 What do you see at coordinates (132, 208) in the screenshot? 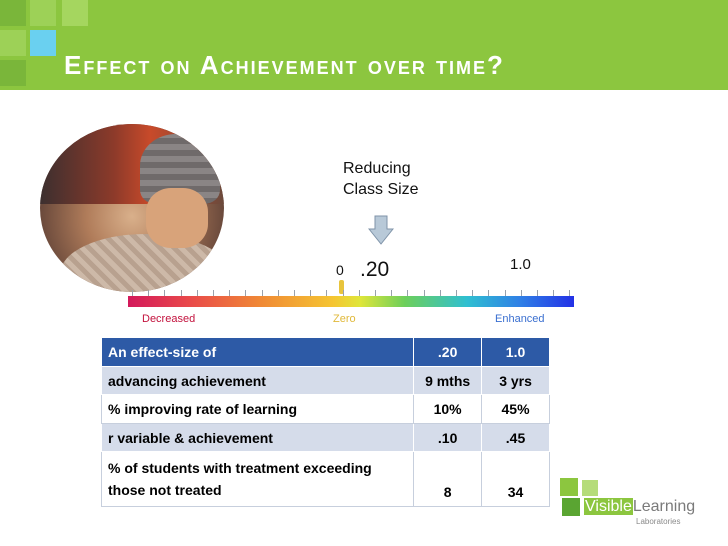
I see `student-photo` at bounding box center [132, 208].